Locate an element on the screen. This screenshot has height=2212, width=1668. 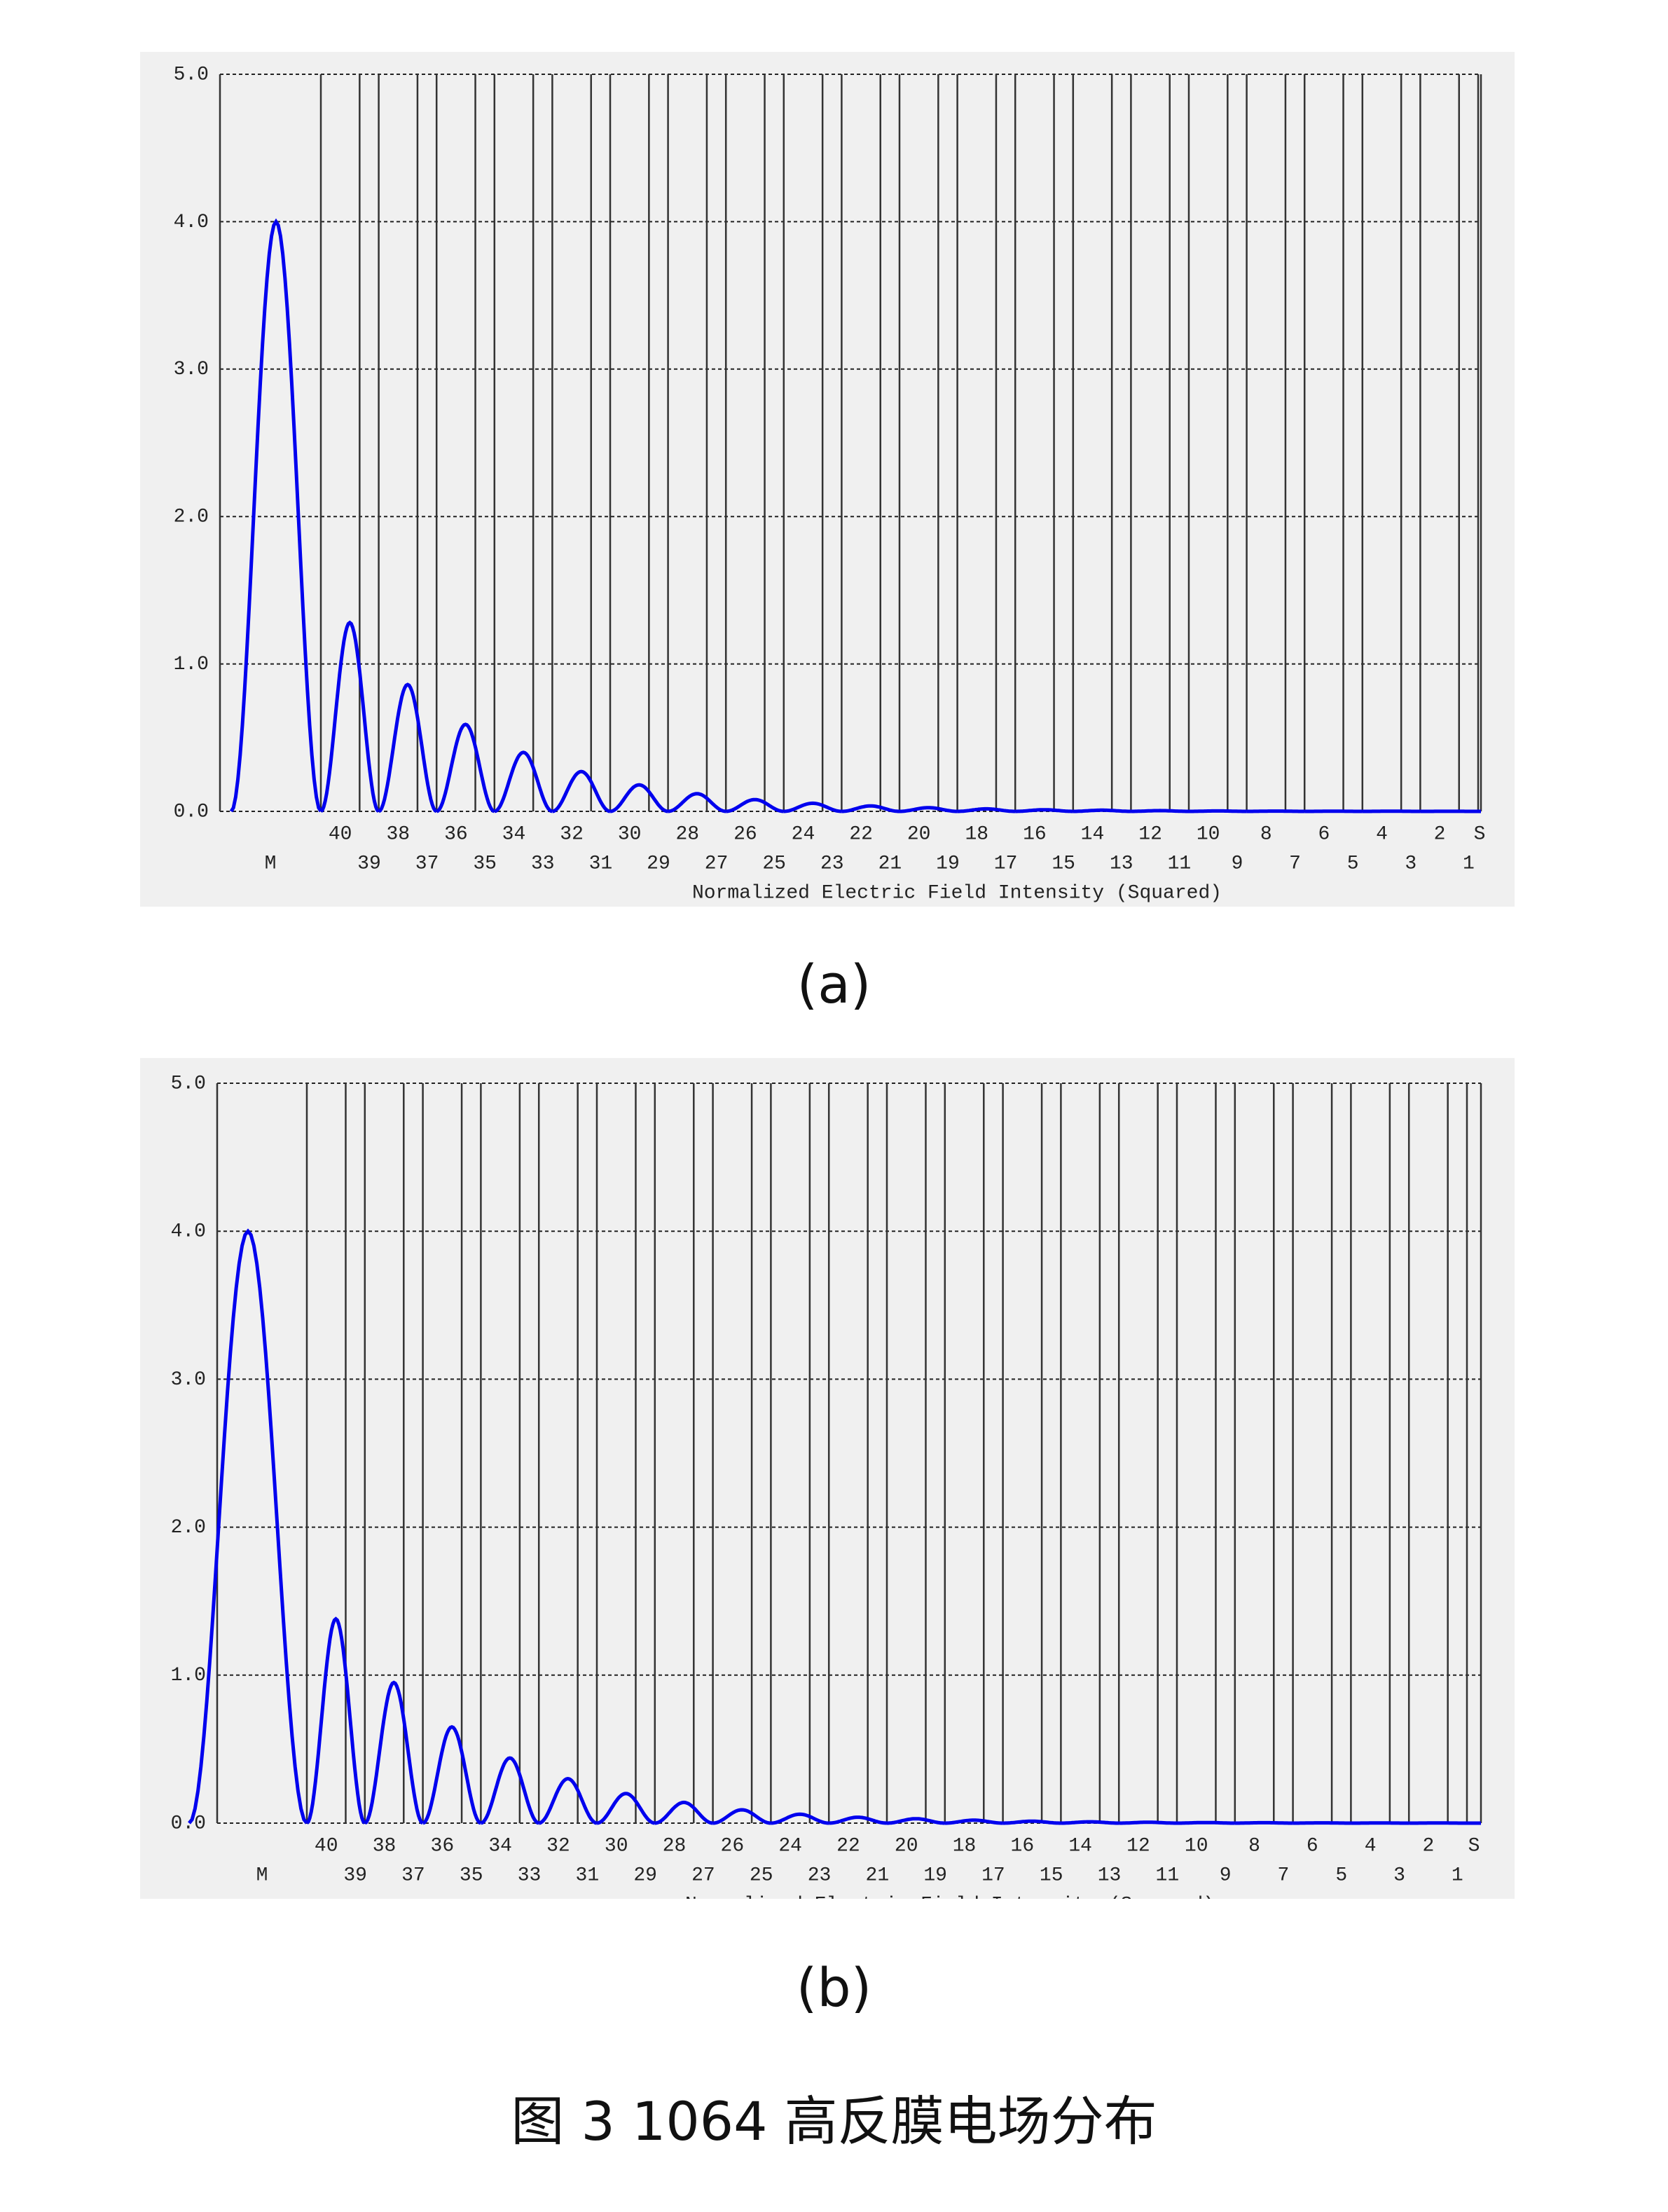
x-tick-label: 5 is located at coordinates (1353, 863).